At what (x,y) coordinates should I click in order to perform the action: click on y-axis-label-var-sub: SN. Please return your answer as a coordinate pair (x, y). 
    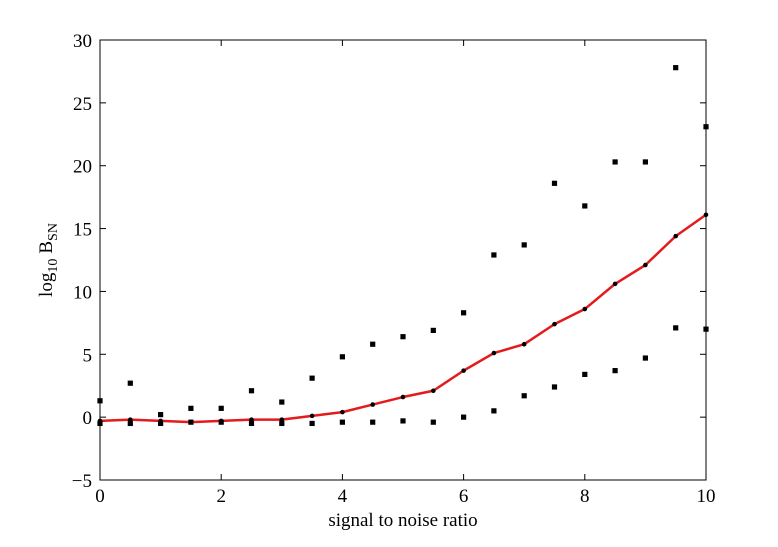
    Looking at the image, I should click on (53, 232).